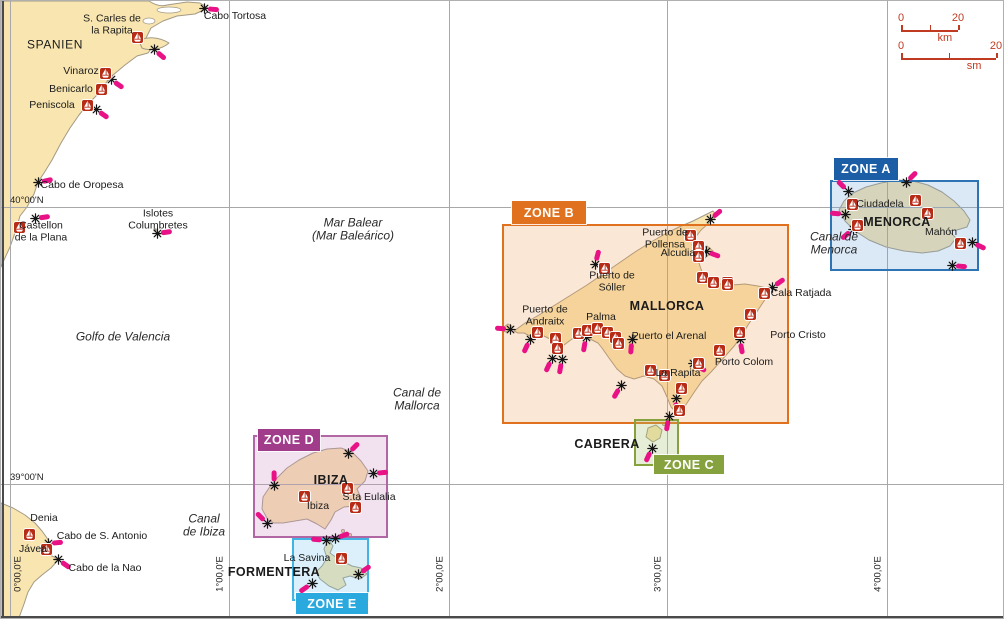  Describe the element at coordinates (658, 574) in the screenshot. I see `longitude-label: 3°00,0'E` at that location.